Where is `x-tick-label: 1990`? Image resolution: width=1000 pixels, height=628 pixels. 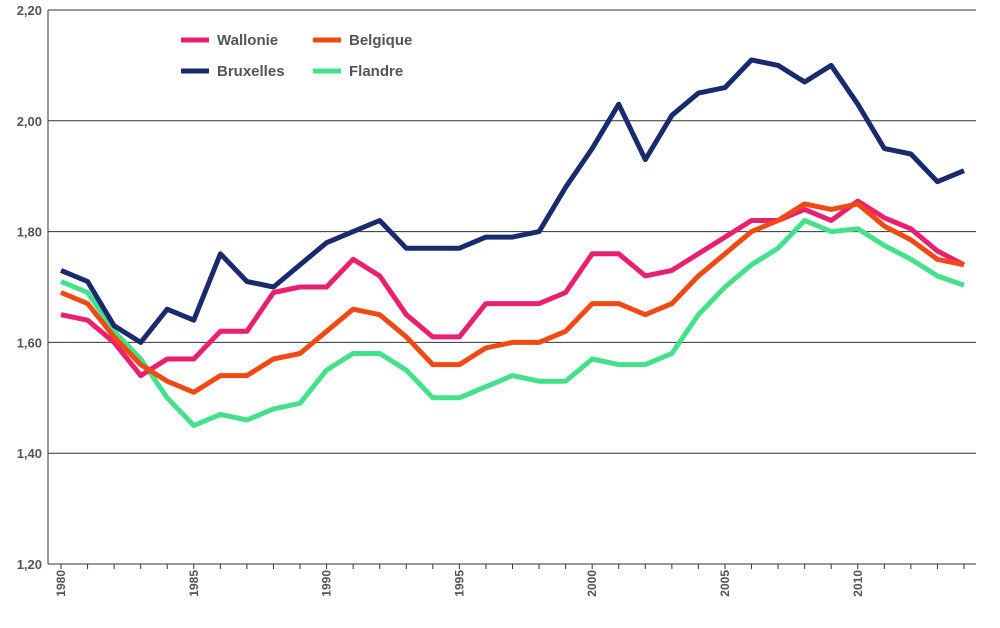 x-tick-label: 1990 is located at coordinates (327, 583).